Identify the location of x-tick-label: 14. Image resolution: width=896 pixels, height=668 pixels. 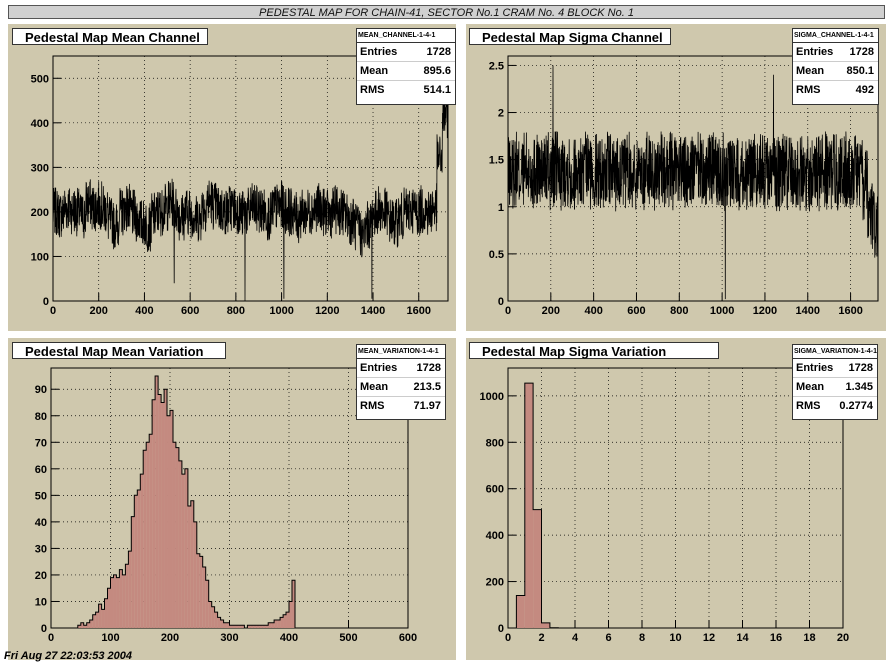
(742, 638).